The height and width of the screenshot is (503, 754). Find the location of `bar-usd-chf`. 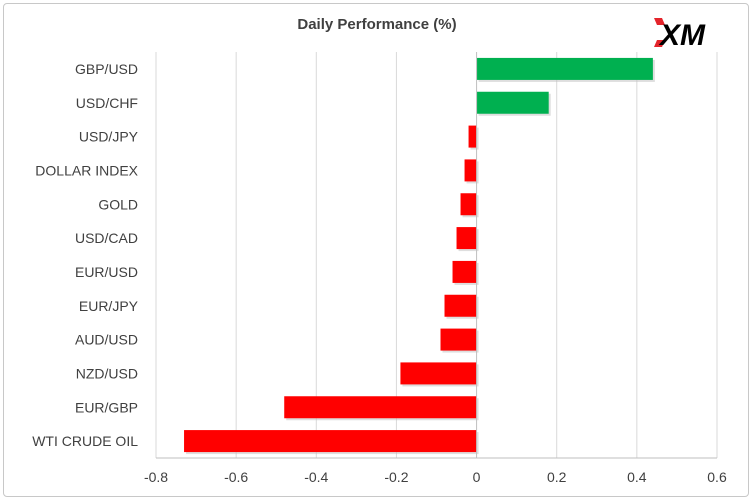

bar-usd-chf is located at coordinates (512, 102).